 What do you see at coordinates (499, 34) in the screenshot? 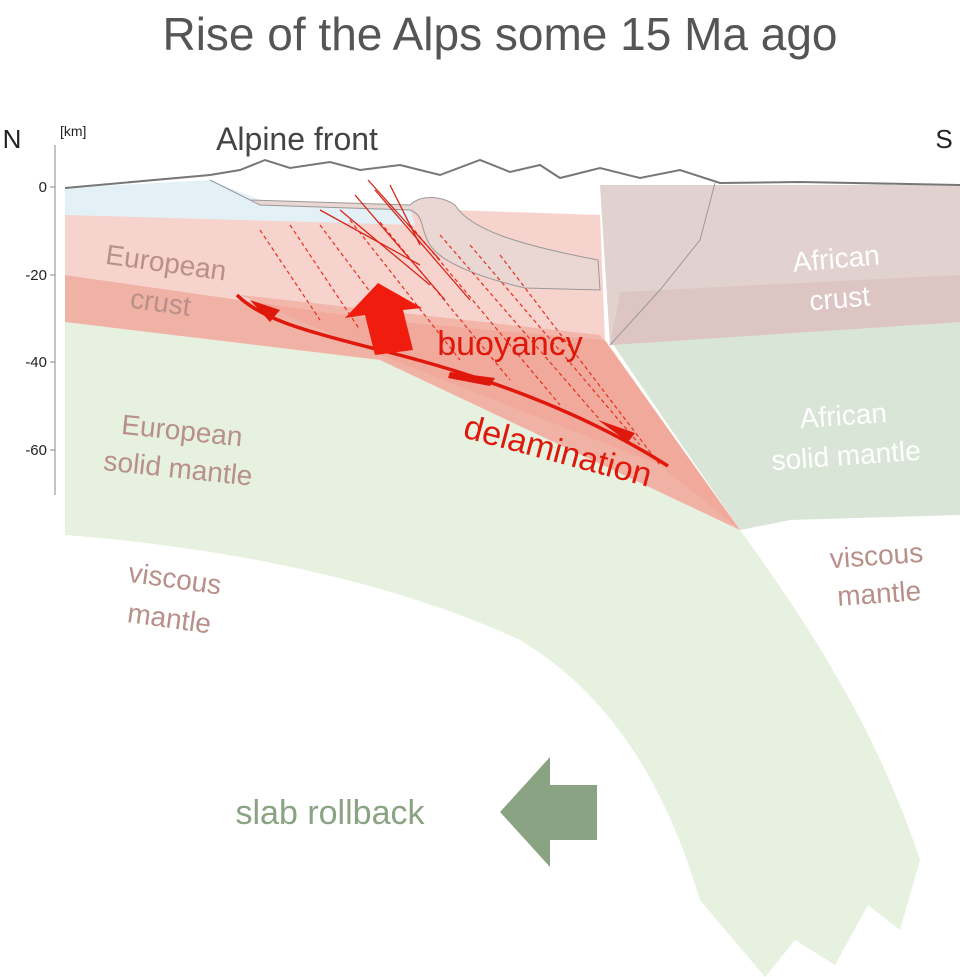
I see `title: Rise of the Alps some 15 Ma ago` at bounding box center [499, 34].